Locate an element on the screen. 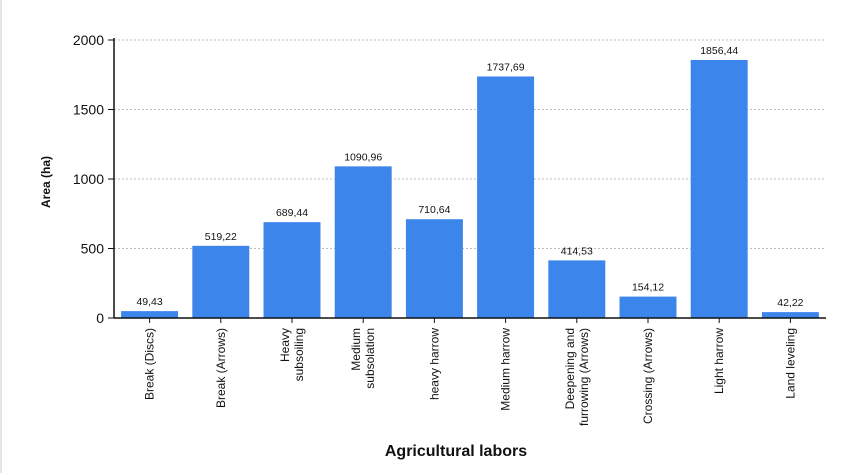  x-tick-label: Medium is located at coordinates (356, 349).